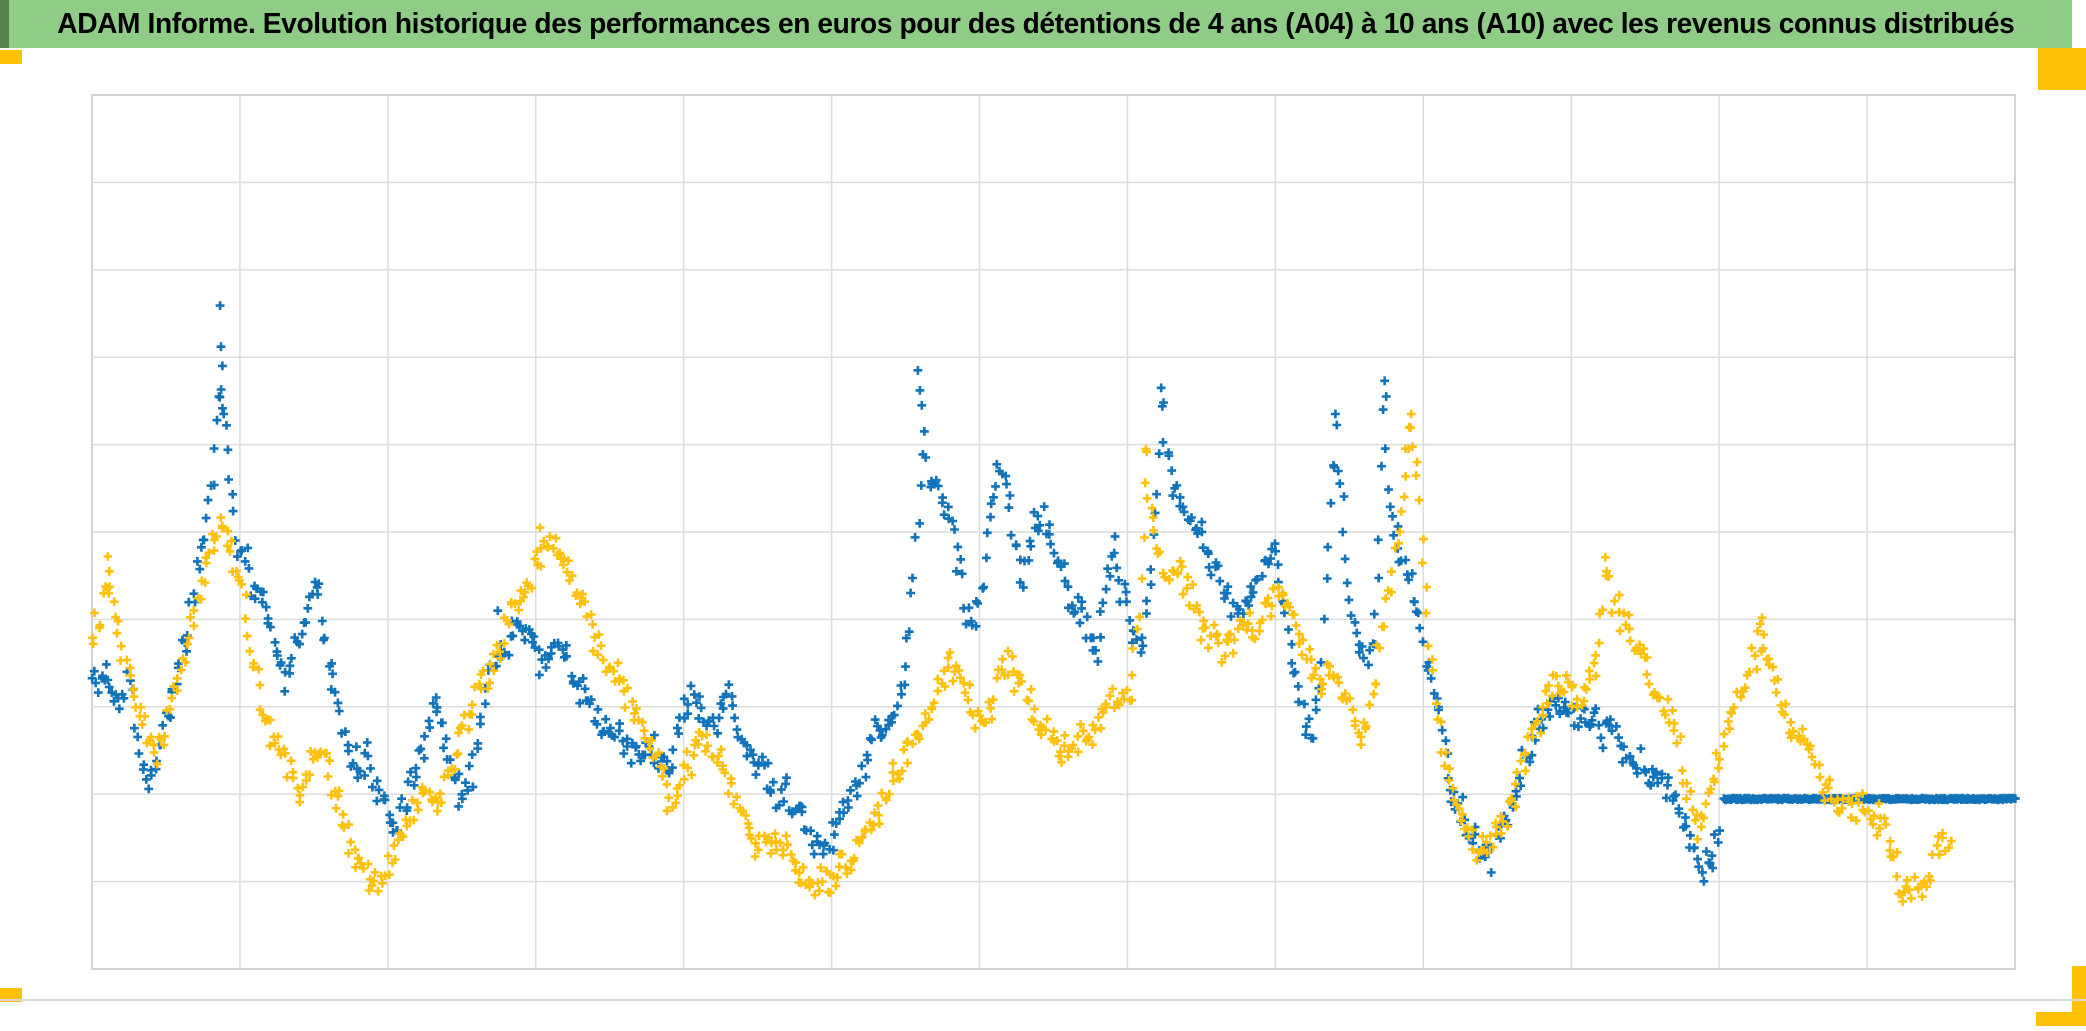  I want to click on corner-mark-bottom-right-v, so click(2079, 996).